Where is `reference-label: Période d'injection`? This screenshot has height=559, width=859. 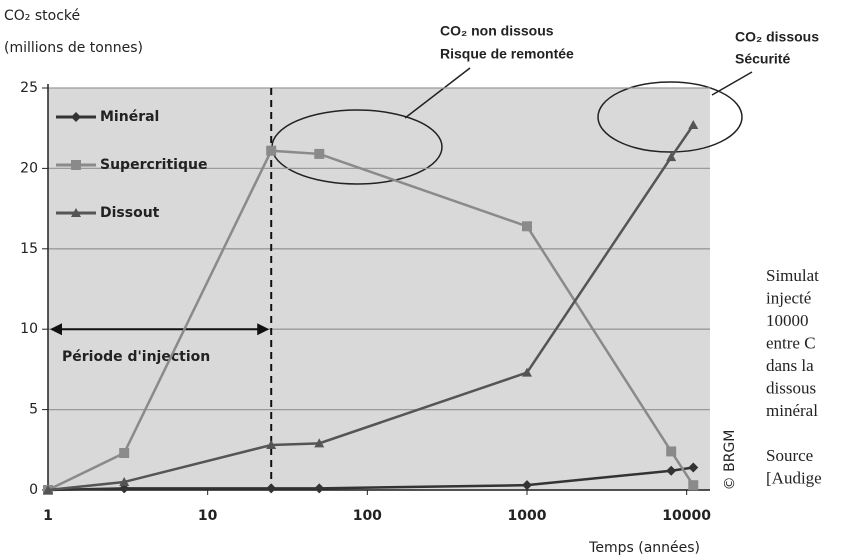 reference-label: Période d'injection is located at coordinates (136, 357).